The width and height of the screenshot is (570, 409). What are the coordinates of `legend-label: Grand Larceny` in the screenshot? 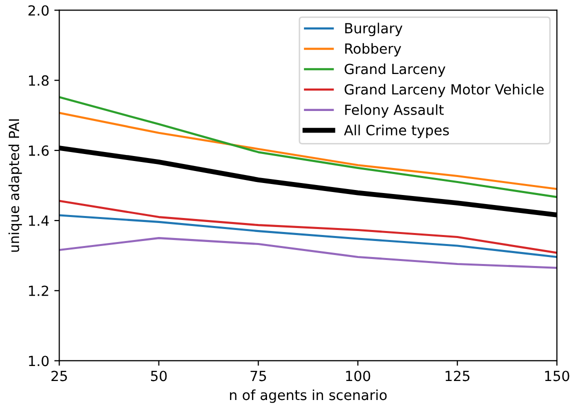 It's located at (395, 70).